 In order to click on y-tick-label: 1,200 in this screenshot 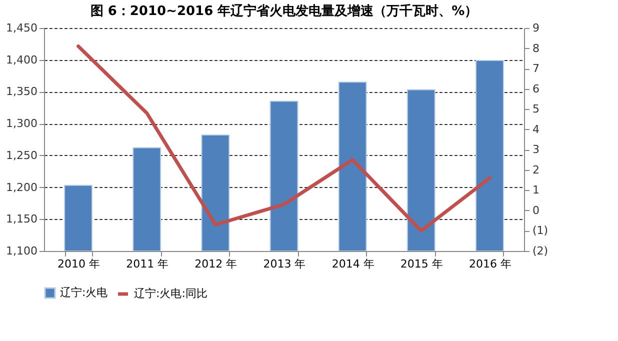, I will do `click(22, 187)`.